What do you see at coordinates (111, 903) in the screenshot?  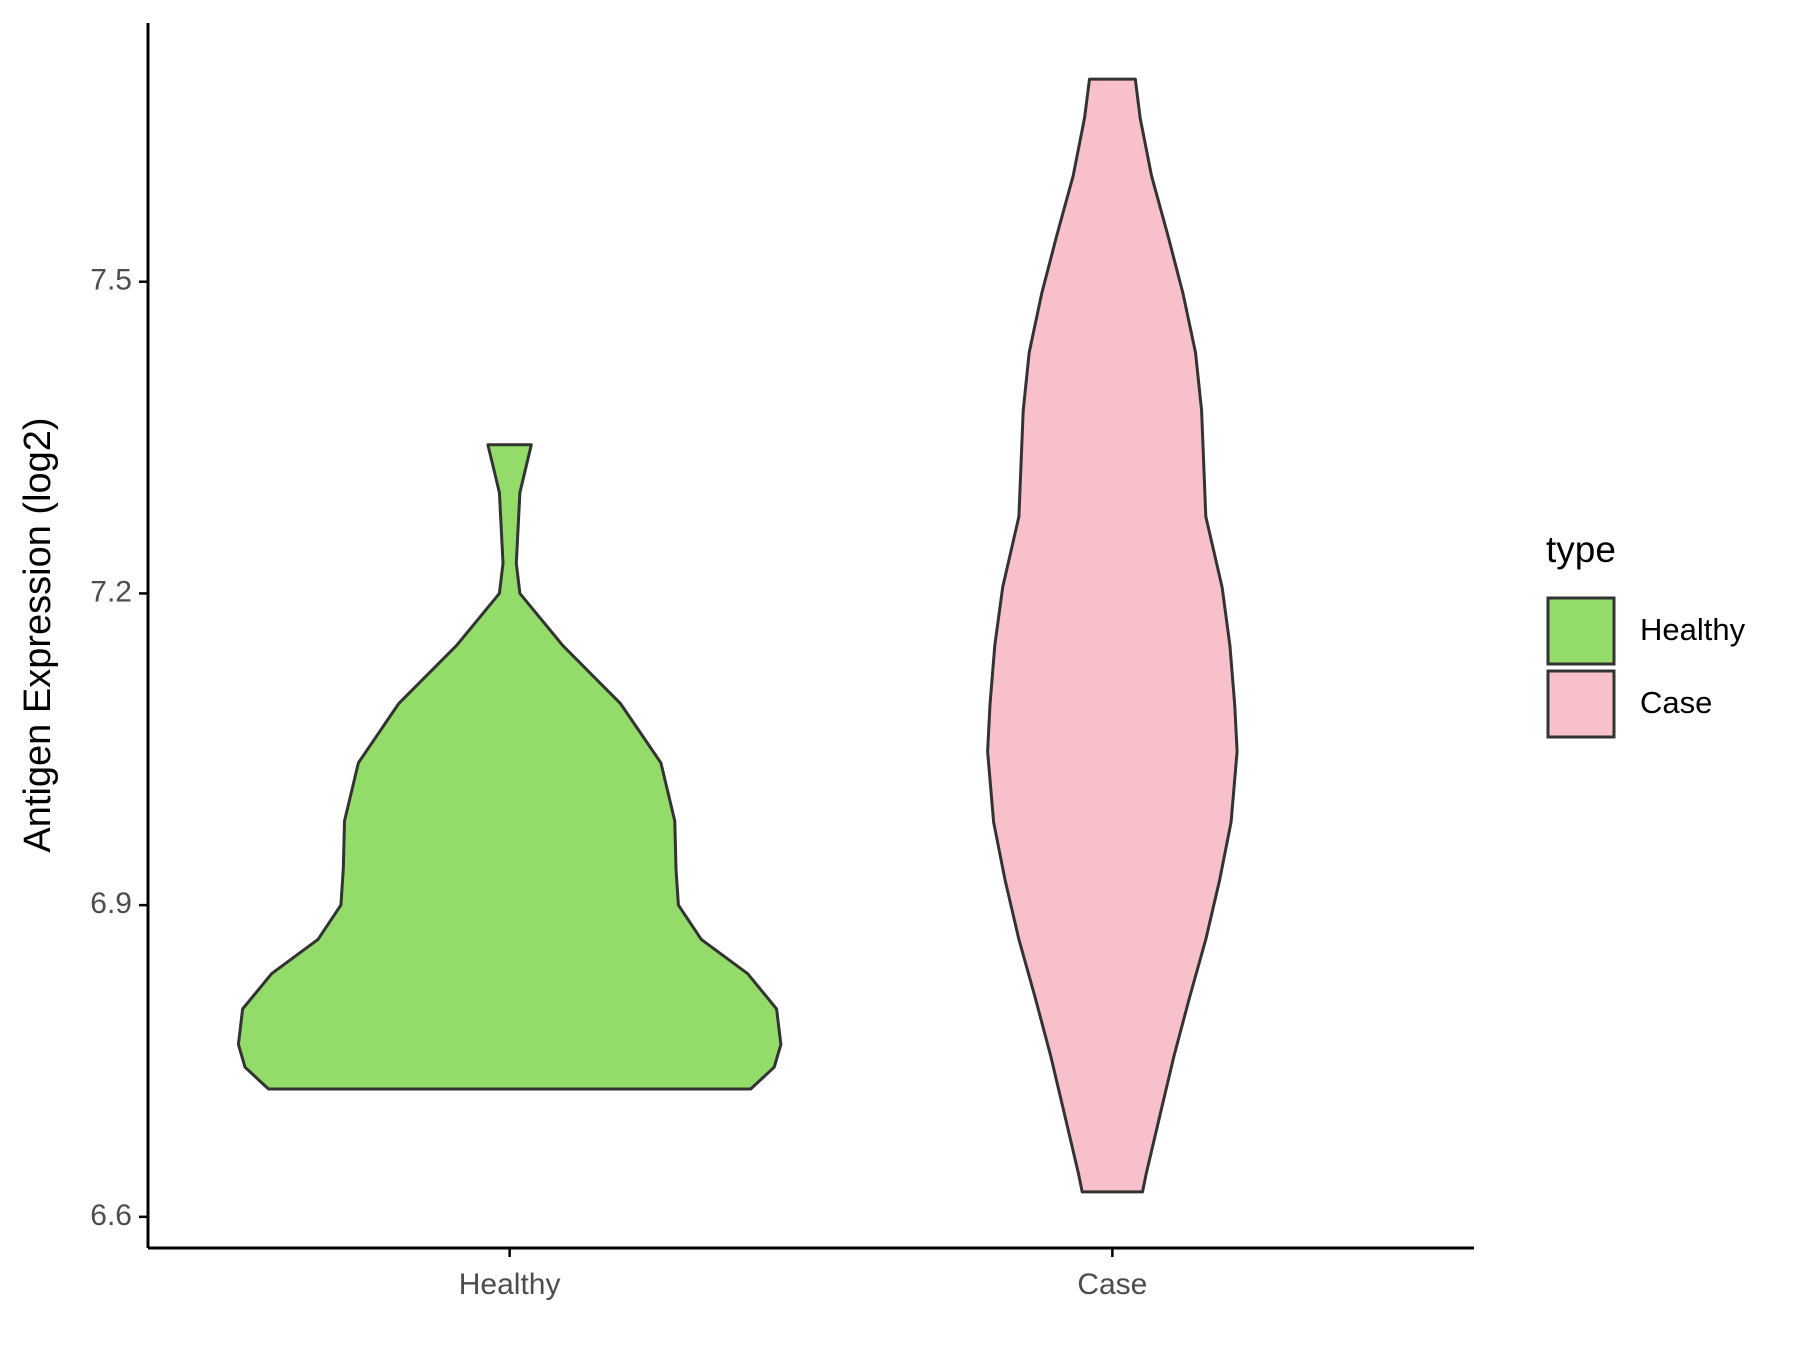 I see `y-tick-label: 6.9` at bounding box center [111, 903].